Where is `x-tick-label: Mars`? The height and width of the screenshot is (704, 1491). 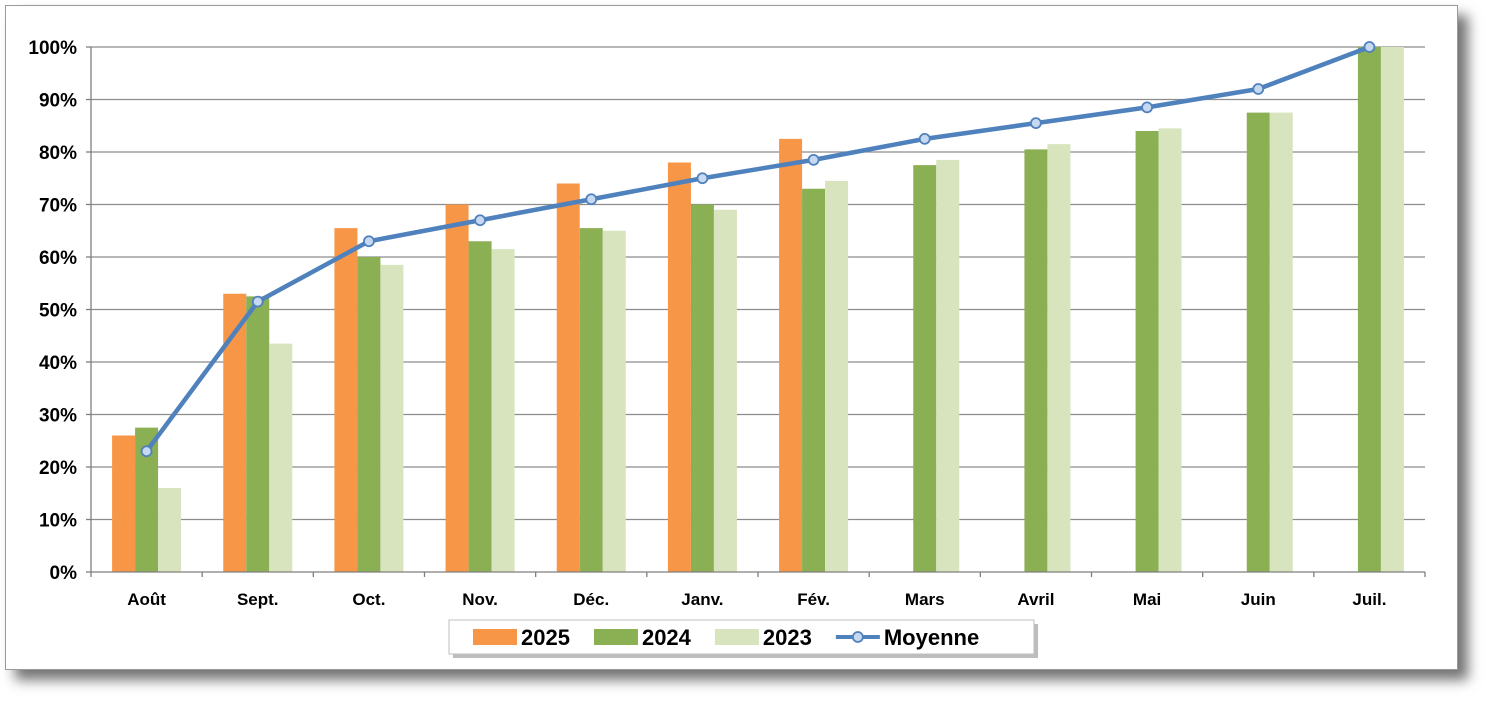
x-tick-label: Mars is located at coordinates (925, 599).